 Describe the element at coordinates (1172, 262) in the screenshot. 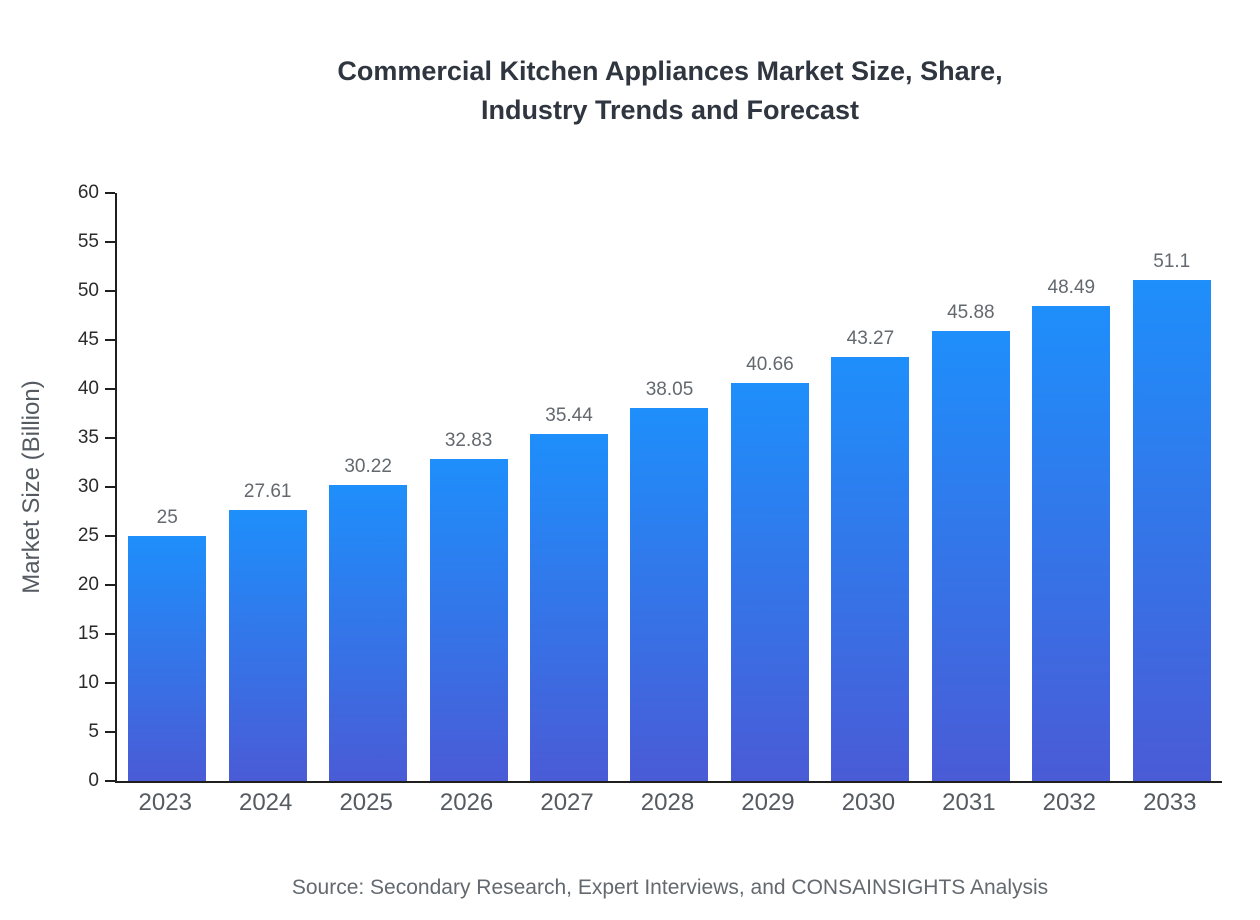

I see `bar-value-label: 51.1` at that location.